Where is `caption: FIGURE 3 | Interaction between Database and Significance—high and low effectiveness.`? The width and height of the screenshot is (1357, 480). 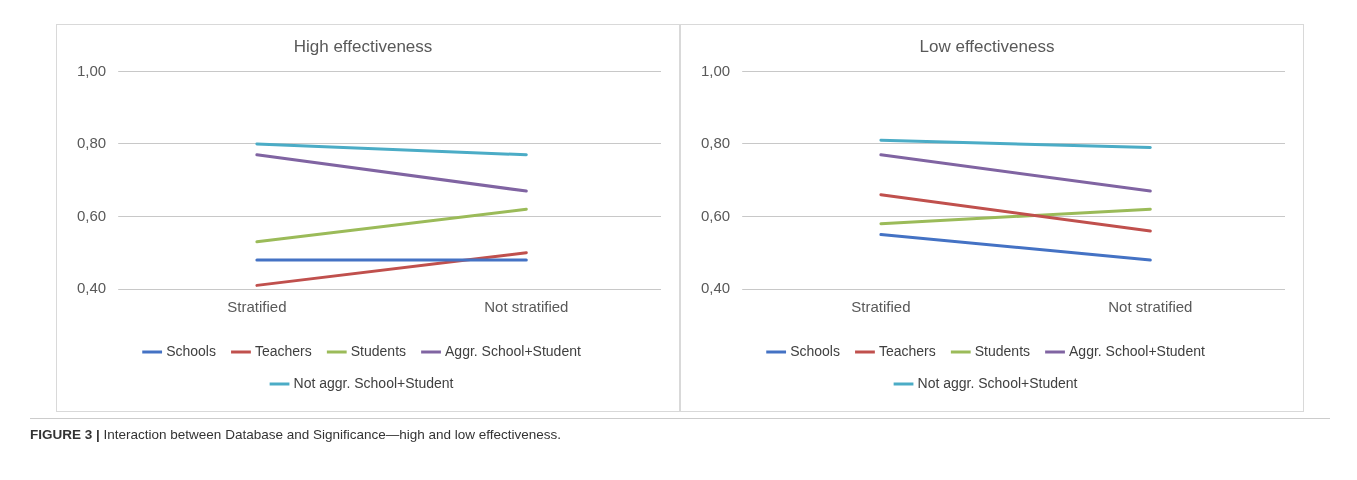
caption: FIGURE 3 | Interaction between Database and Significance—high and low effectiveness. is located at coordinates (296, 434).